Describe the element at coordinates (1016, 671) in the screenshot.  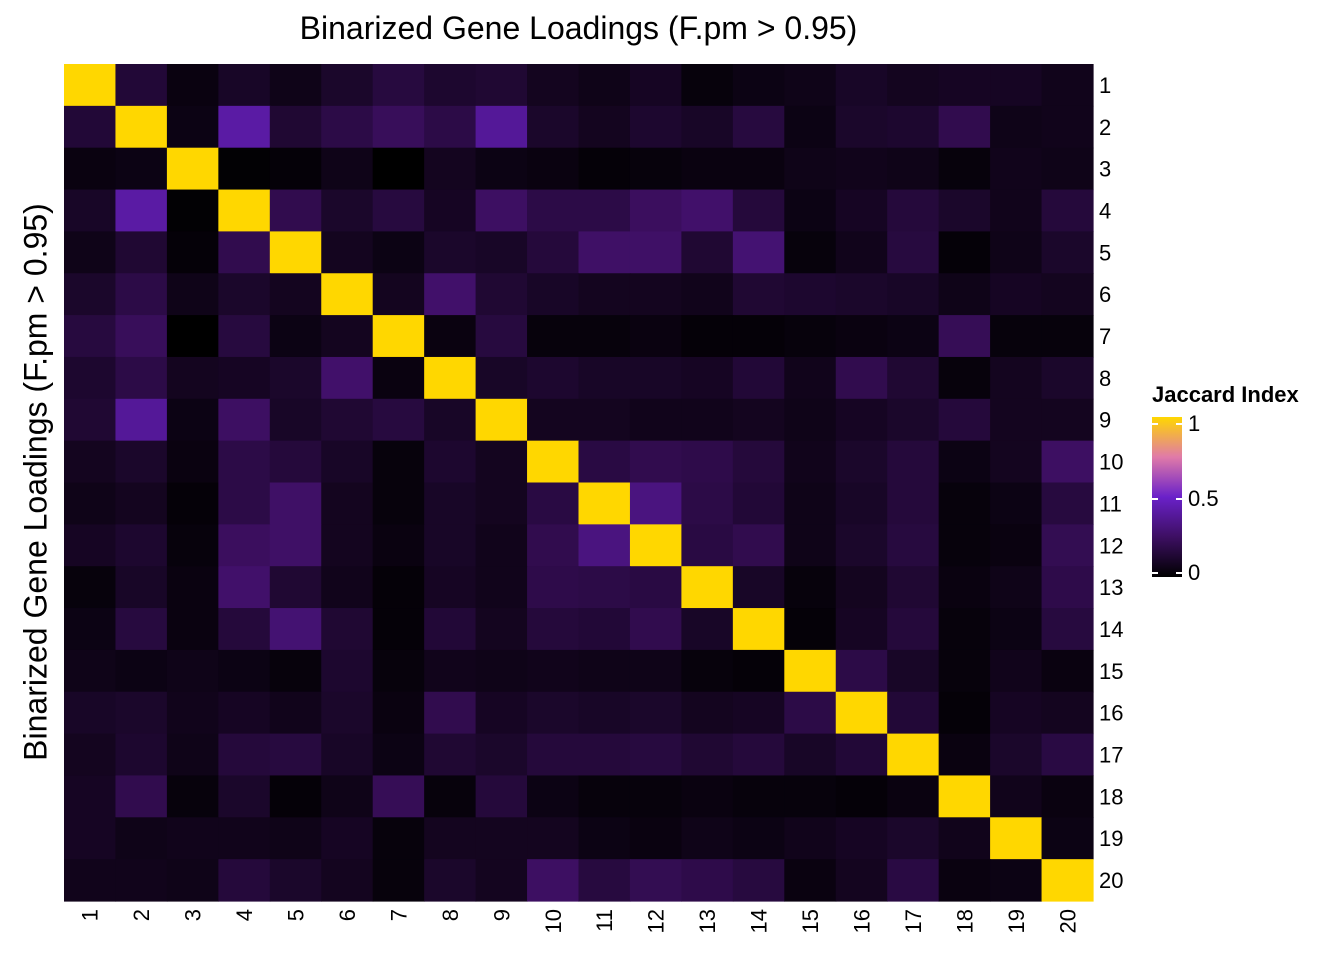
I see `heatmap-cell-r15-c19` at that location.